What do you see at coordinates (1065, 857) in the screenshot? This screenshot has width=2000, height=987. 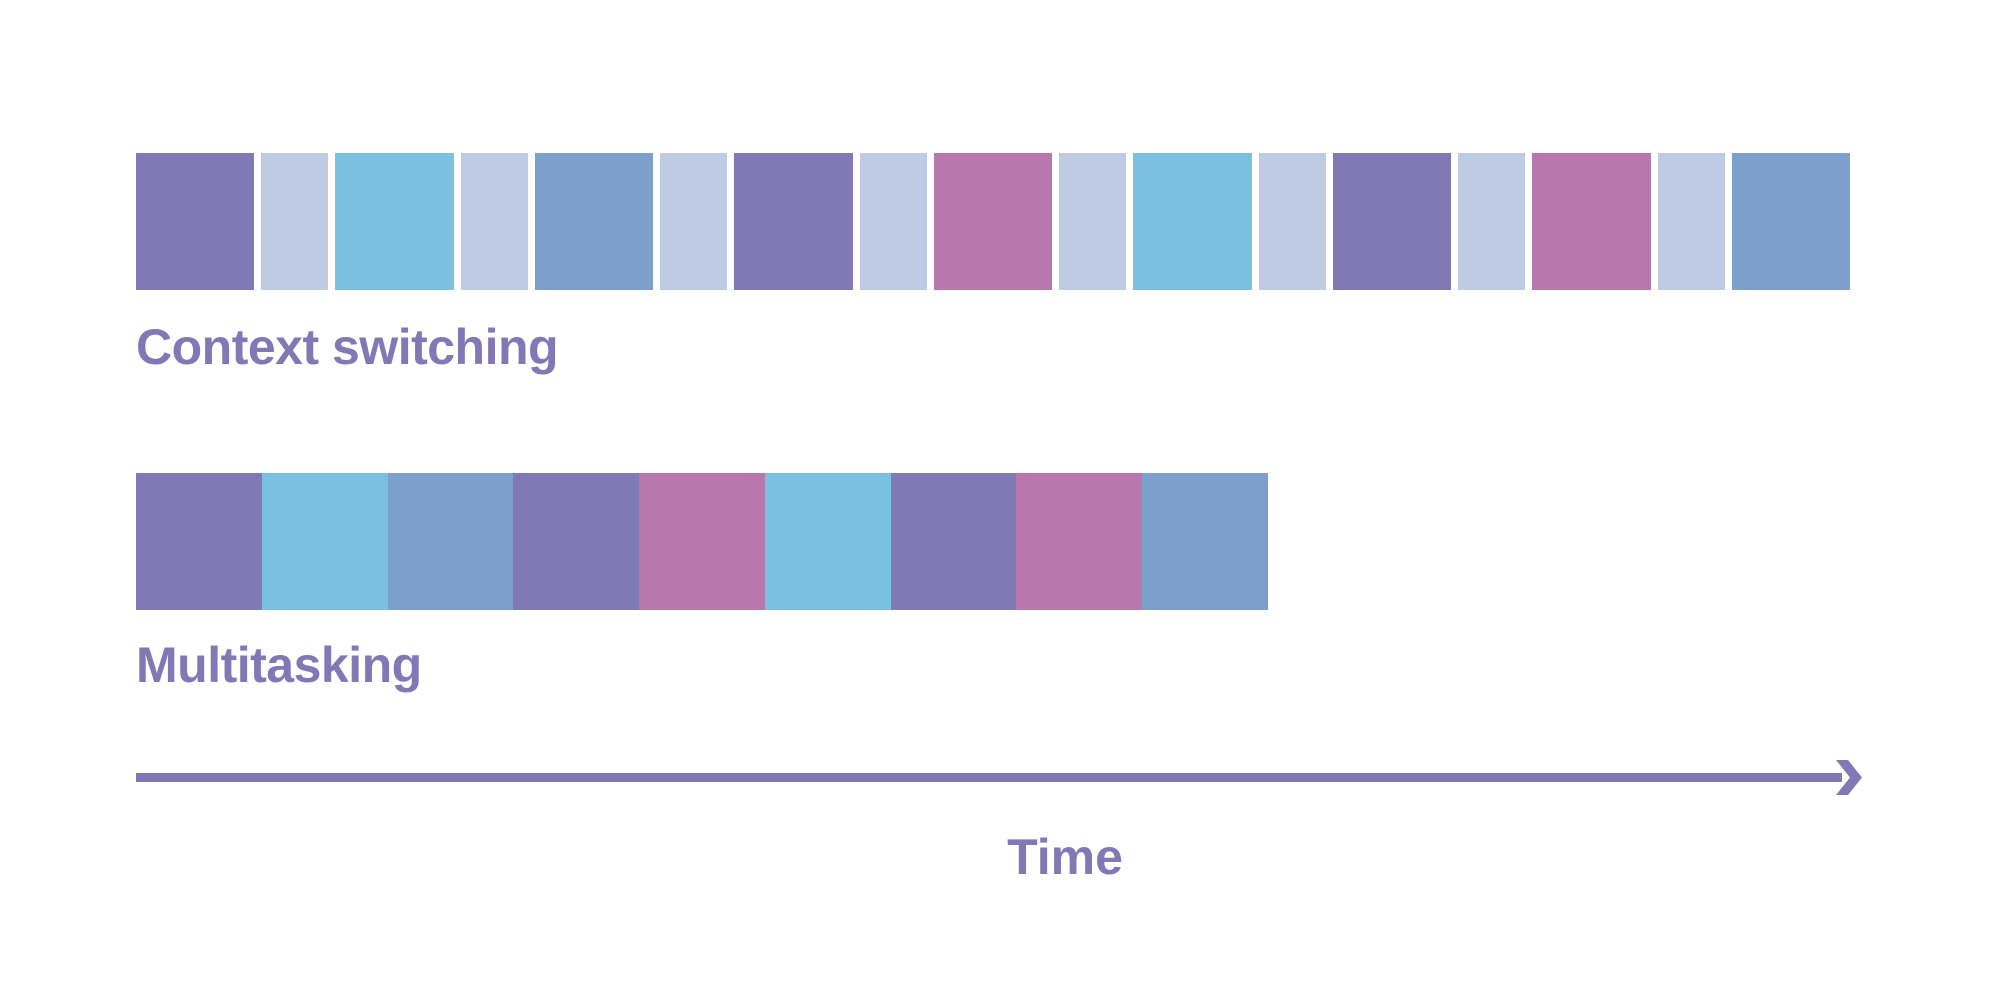 I see `time-axis-label: Time` at bounding box center [1065, 857].